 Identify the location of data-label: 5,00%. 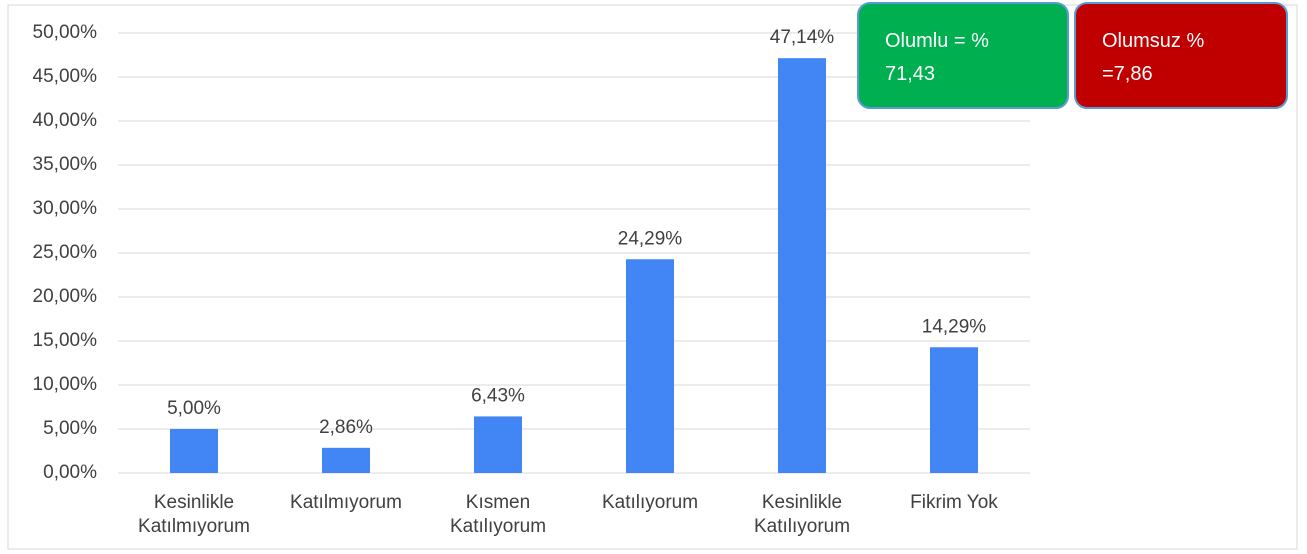
(194, 408).